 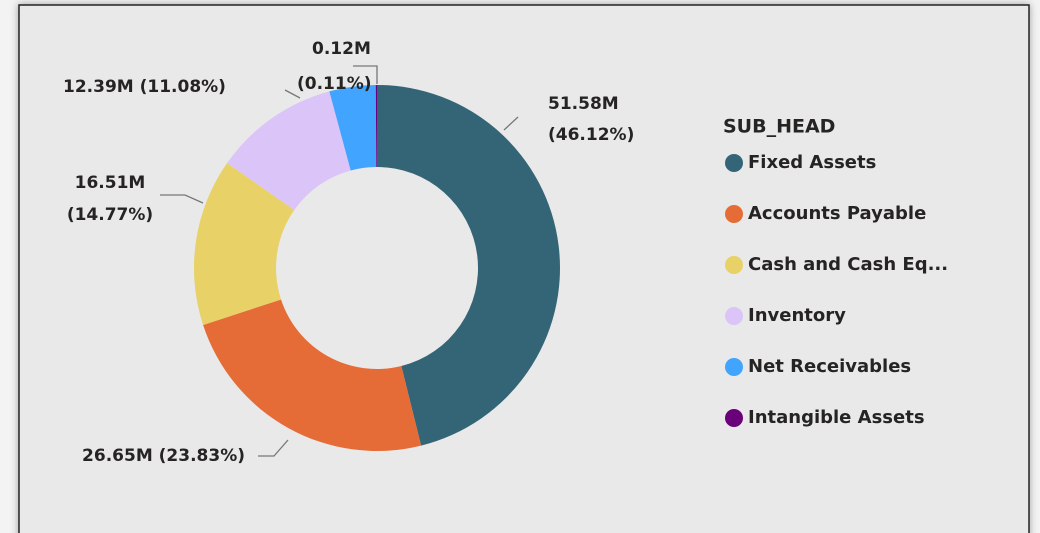 I want to click on data-label: 0.12M (0.11%), so click(x=334, y=66).